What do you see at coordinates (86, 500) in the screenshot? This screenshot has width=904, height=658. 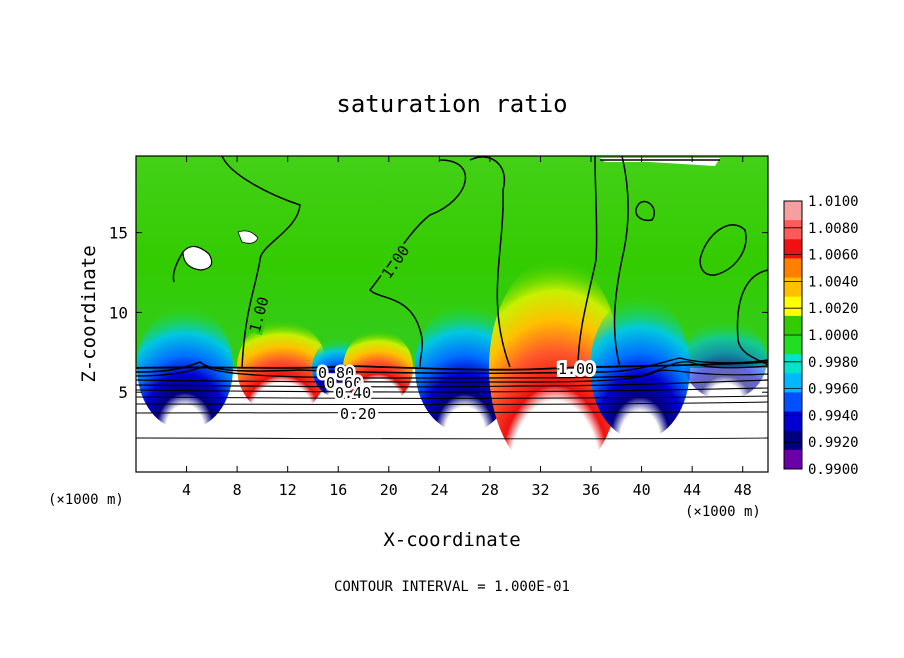 I see `x-axis-unit-left: (×1000 m)` at bounding box center [86, 500].